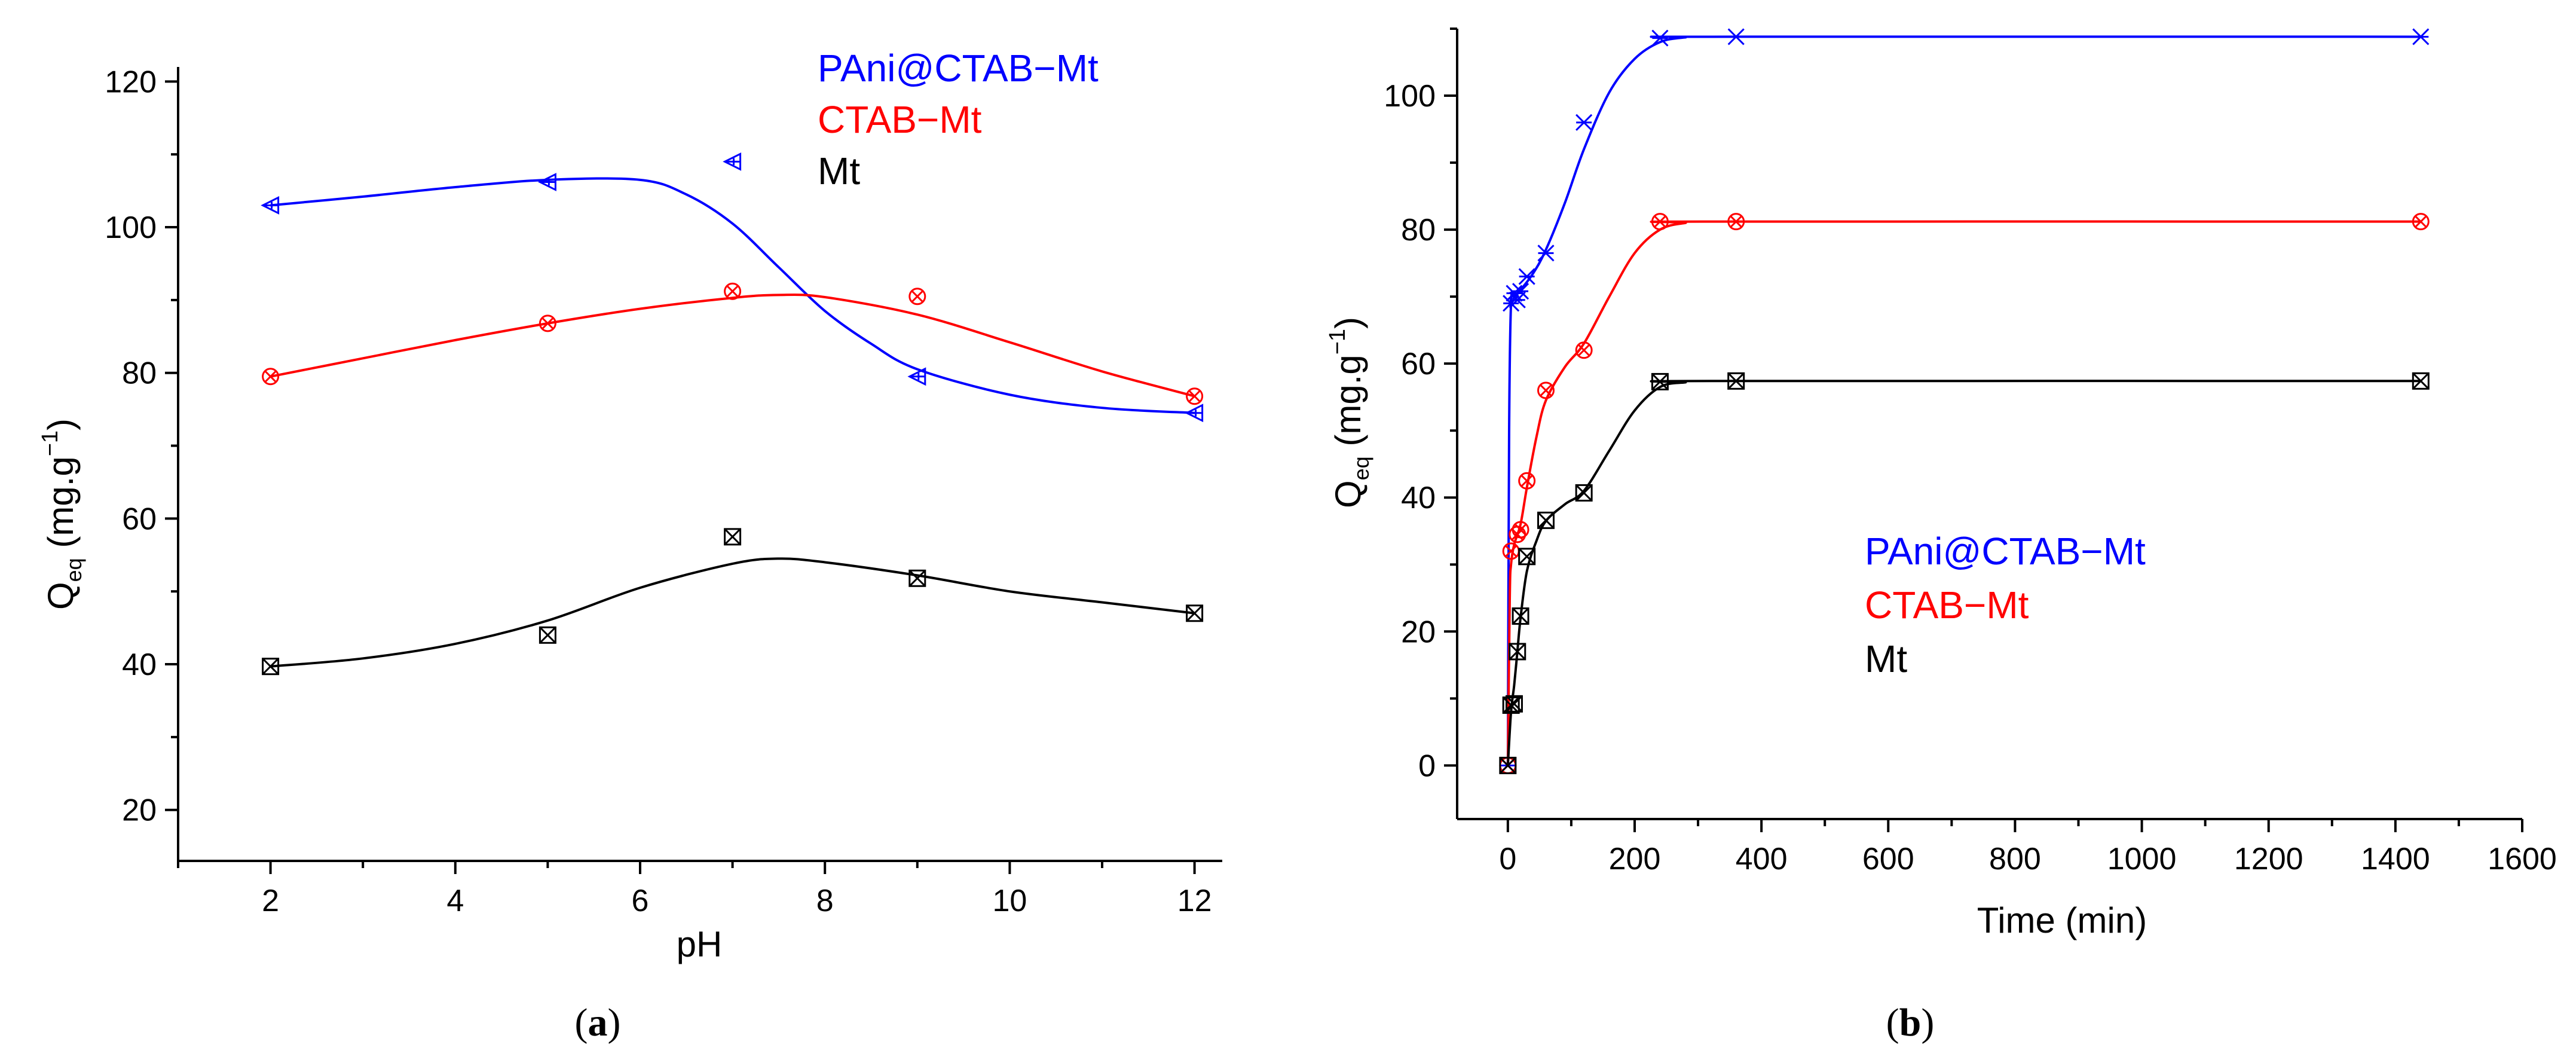  I want to click on panel-a-legend-ctab: CTAB−Mt, so click(900, 119).